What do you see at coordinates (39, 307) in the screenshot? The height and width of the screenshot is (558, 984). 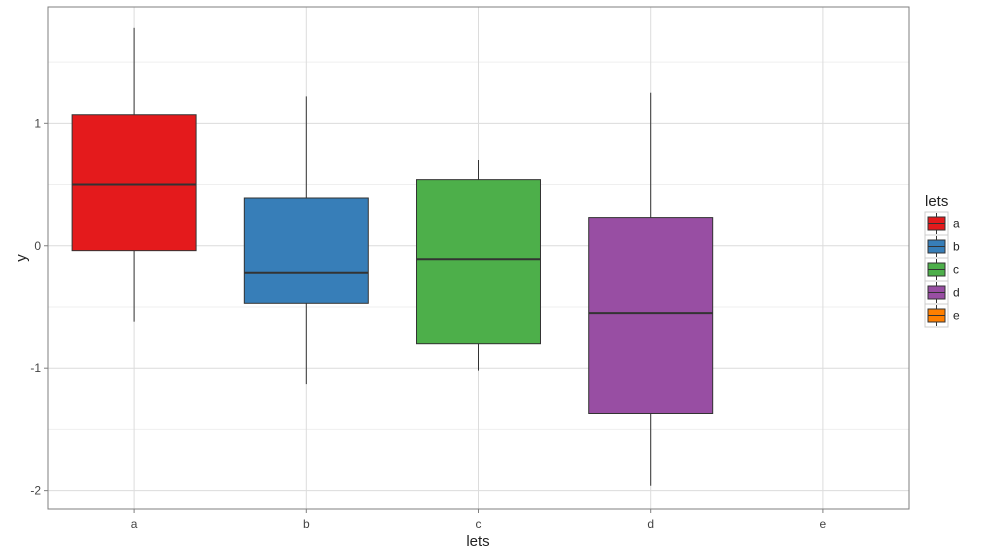 I see `y-axis: 1 0 -1 -2` at bounding box center [39, 307].